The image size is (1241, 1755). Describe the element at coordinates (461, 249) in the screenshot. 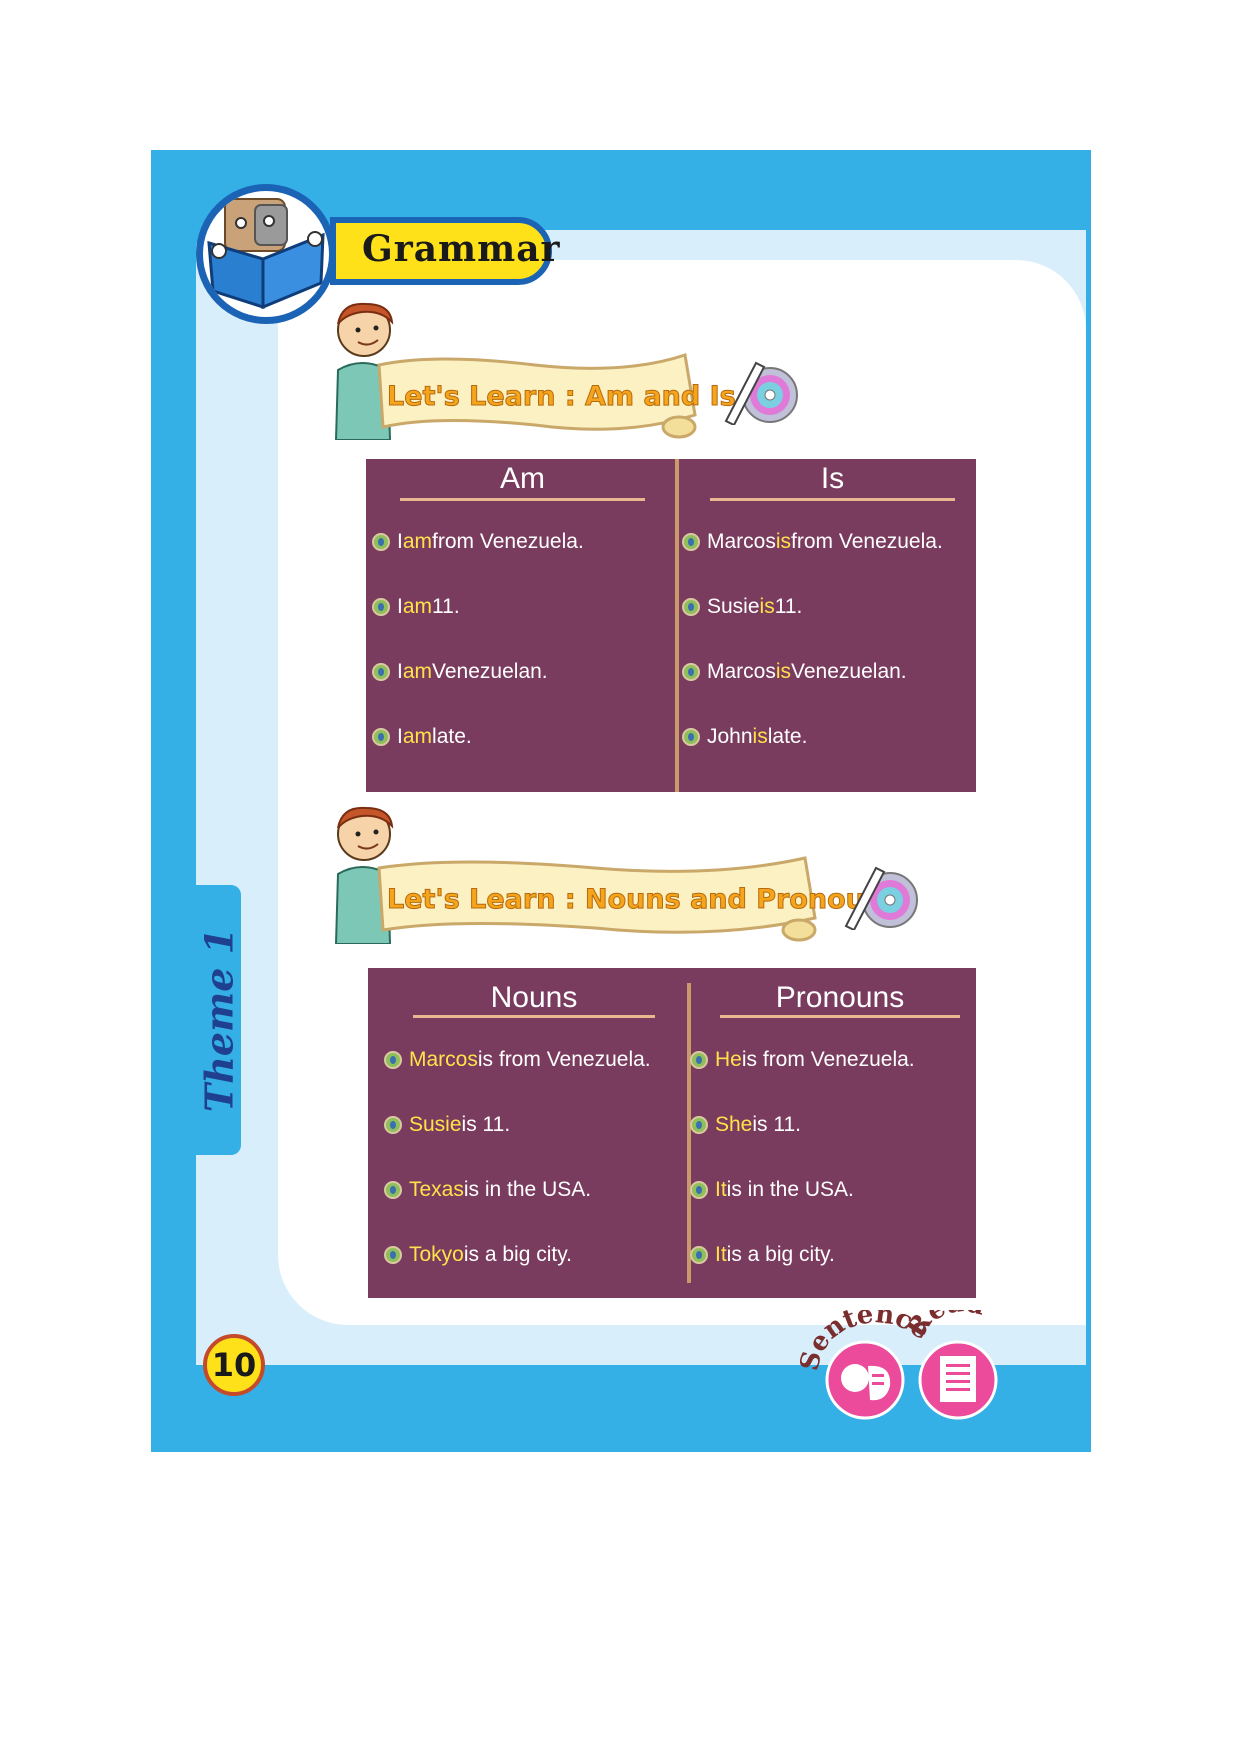

I see `page-title: Grammar` at that location.